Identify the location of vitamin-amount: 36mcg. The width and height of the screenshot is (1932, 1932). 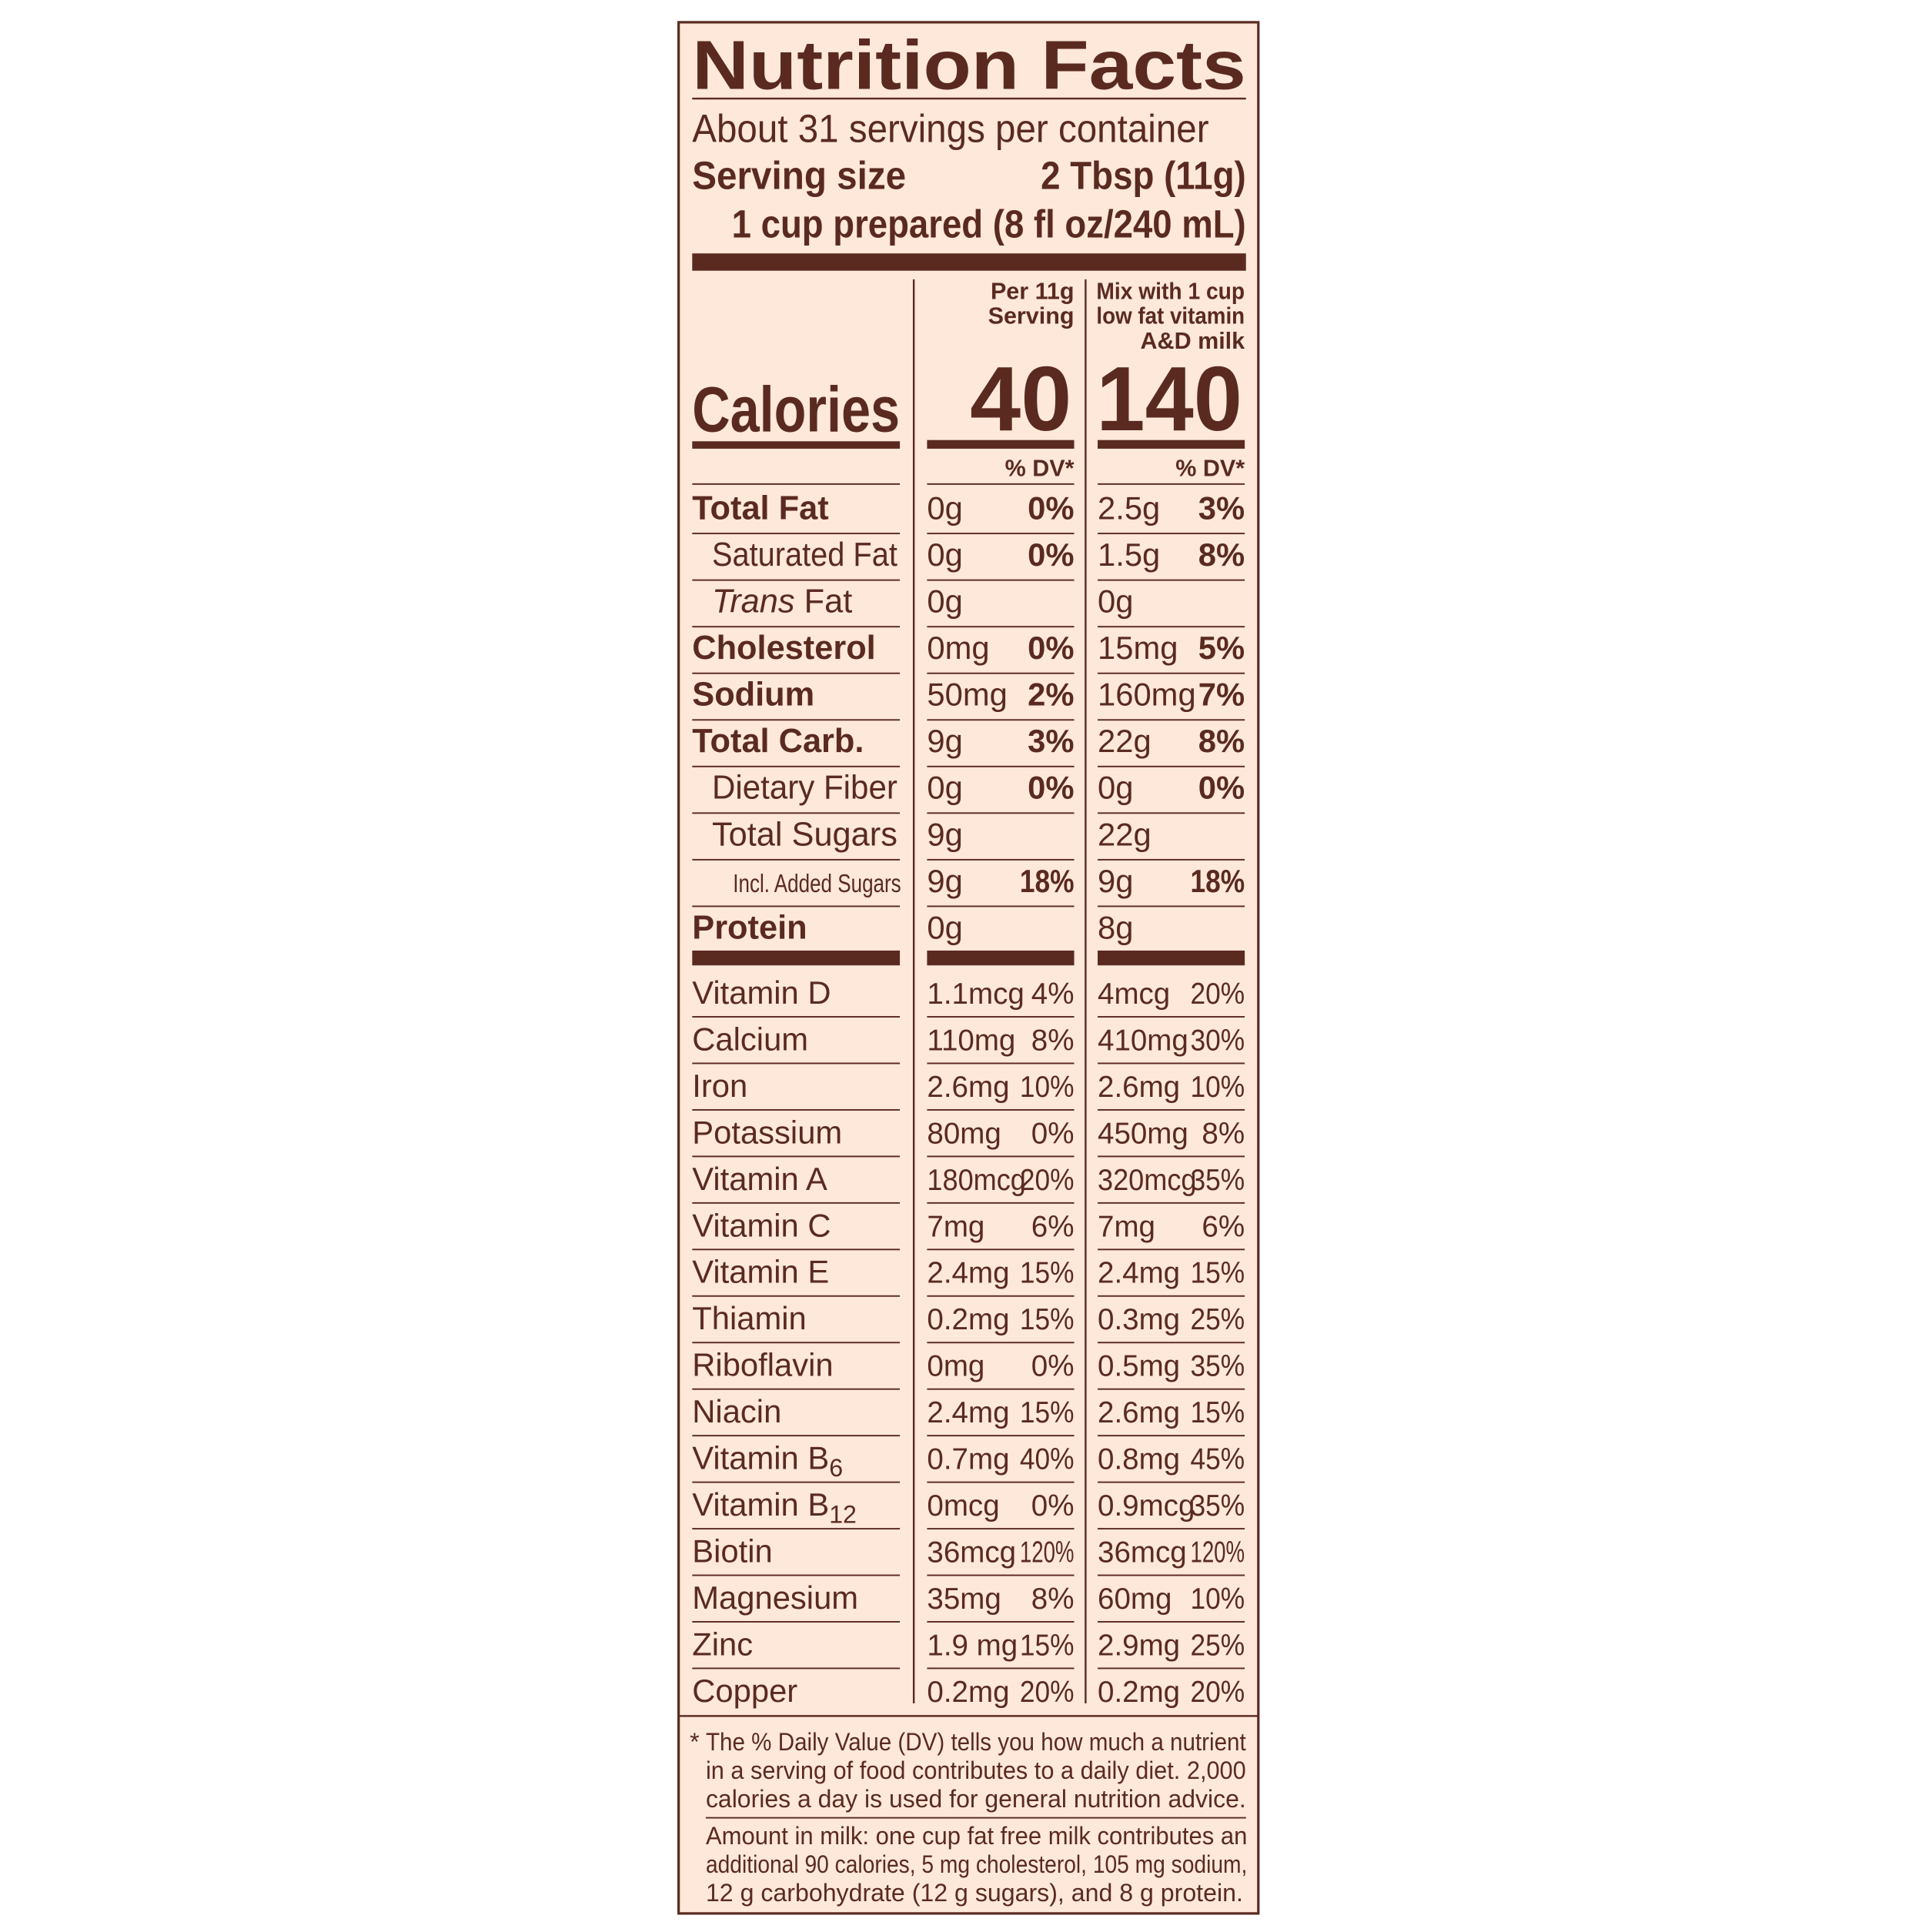
(971, 1552).